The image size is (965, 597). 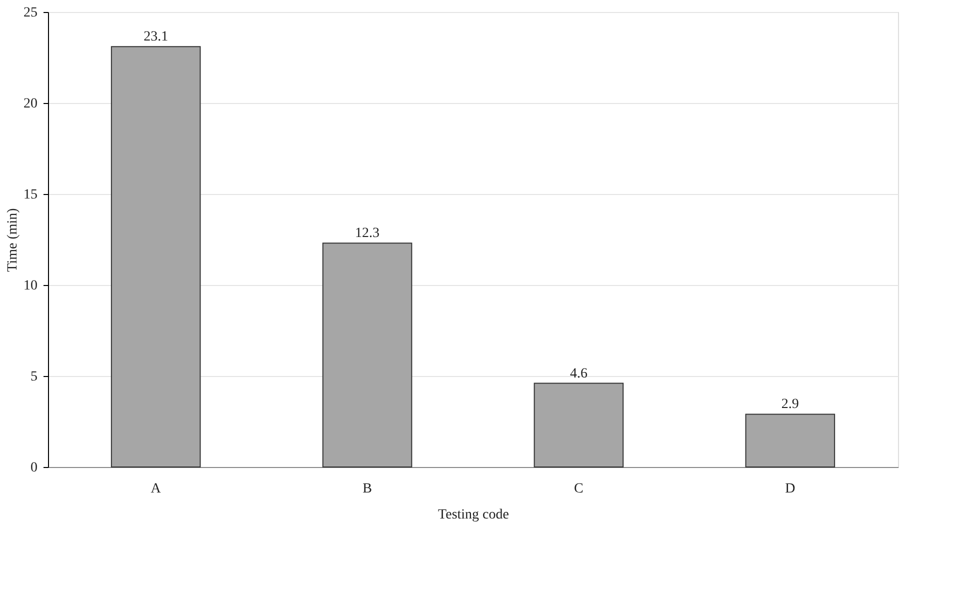 What do you see at coordinates (579, 489) in the screenshot?
I see `x-tick-label: C` at bounding box center [579, 489].